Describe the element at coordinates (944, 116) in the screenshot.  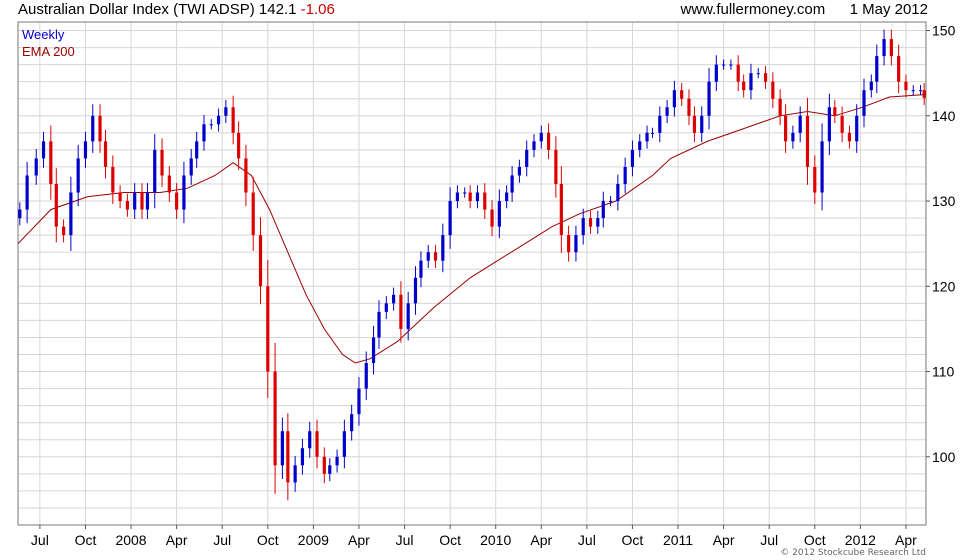
I see `y-tick-label: 140` at that location.